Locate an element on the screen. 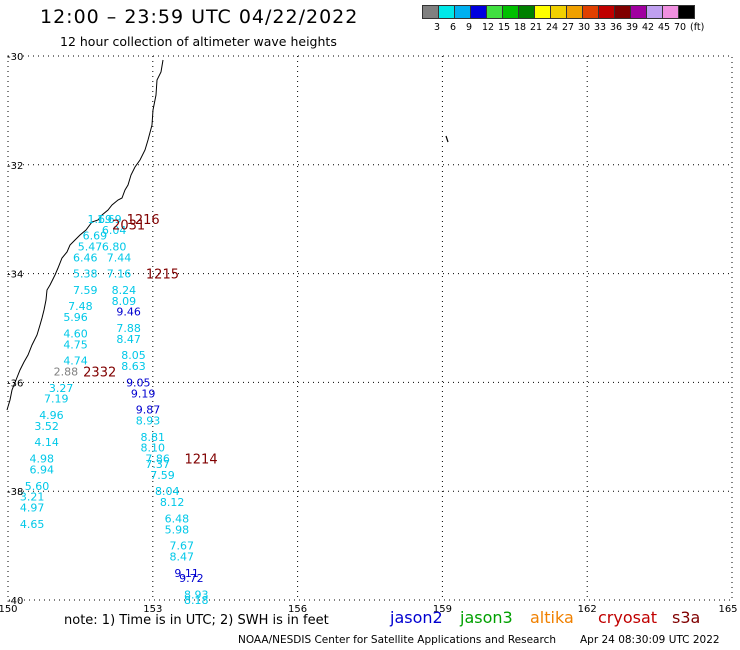  wave-height-value: 3.21 is located at coordinates (32, 497).